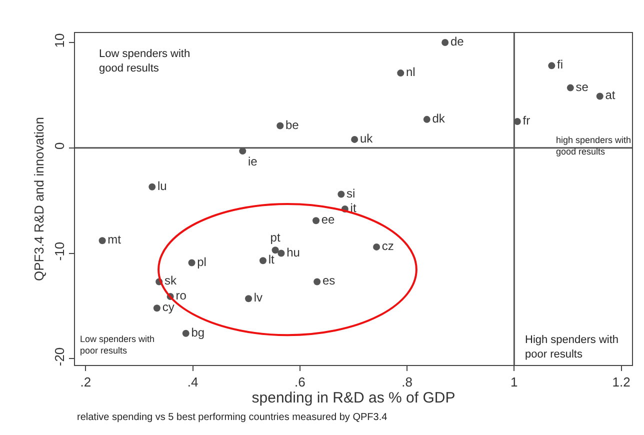 The width and height of the screenshot is (644, 435). I want to click on series-label: lu, so click(162, 185).